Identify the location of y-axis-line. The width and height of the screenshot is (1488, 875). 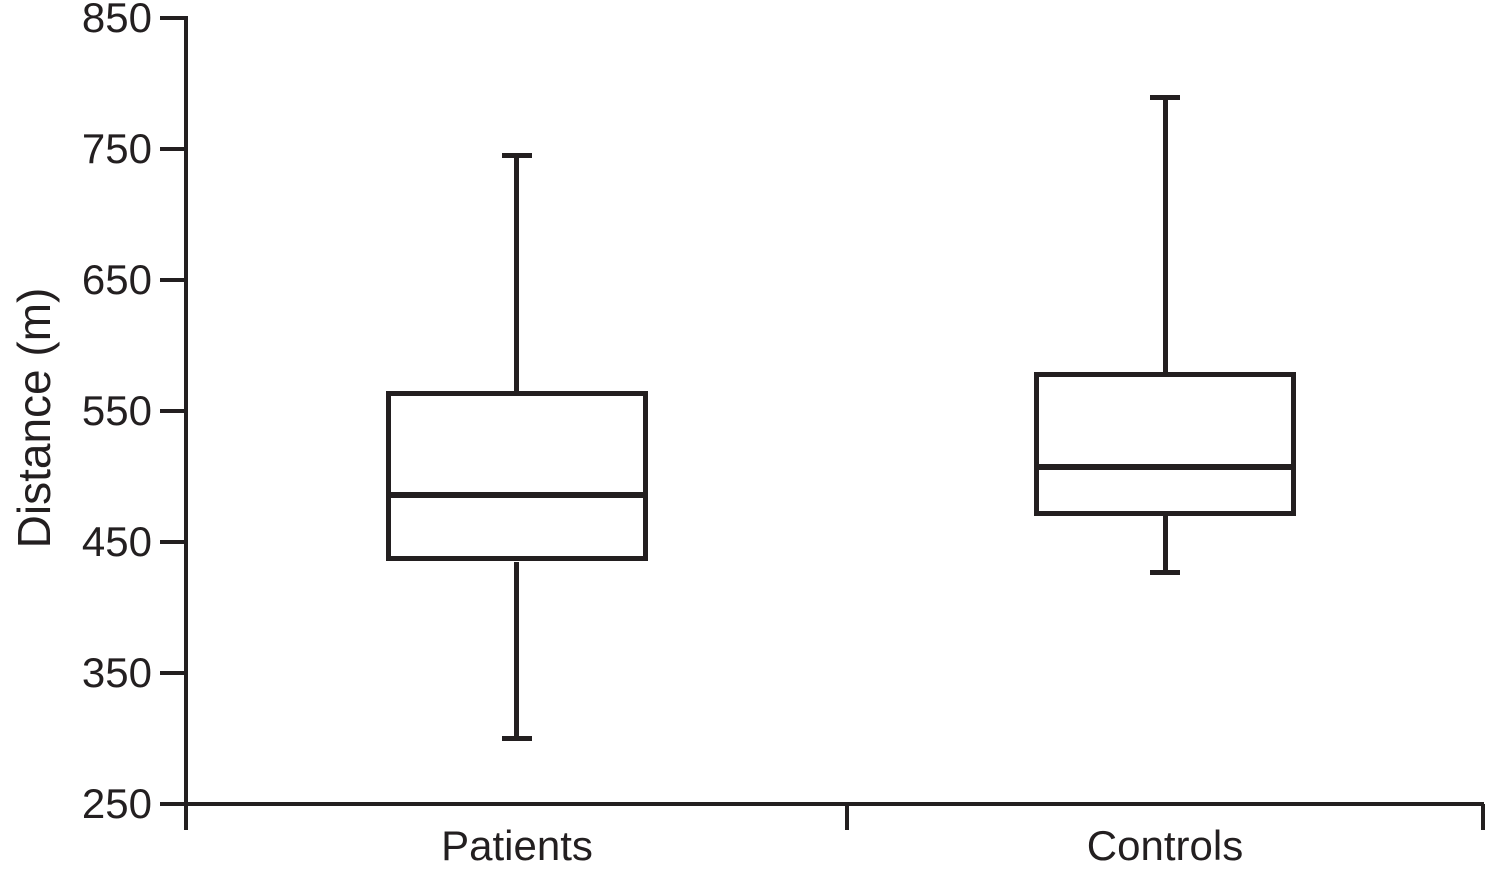
(186, 423).